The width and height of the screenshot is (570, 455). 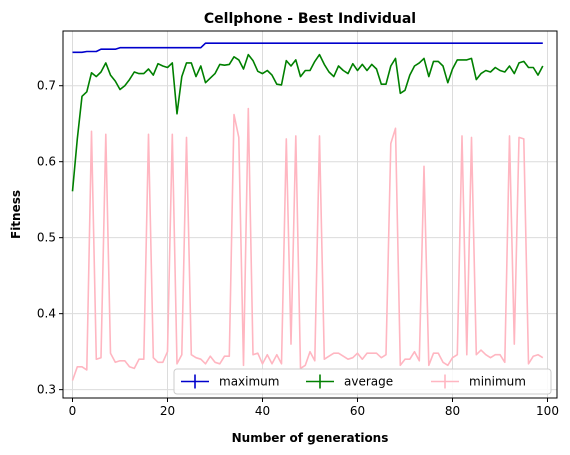 I want to click on legend-box, so click(x=362, y=381).